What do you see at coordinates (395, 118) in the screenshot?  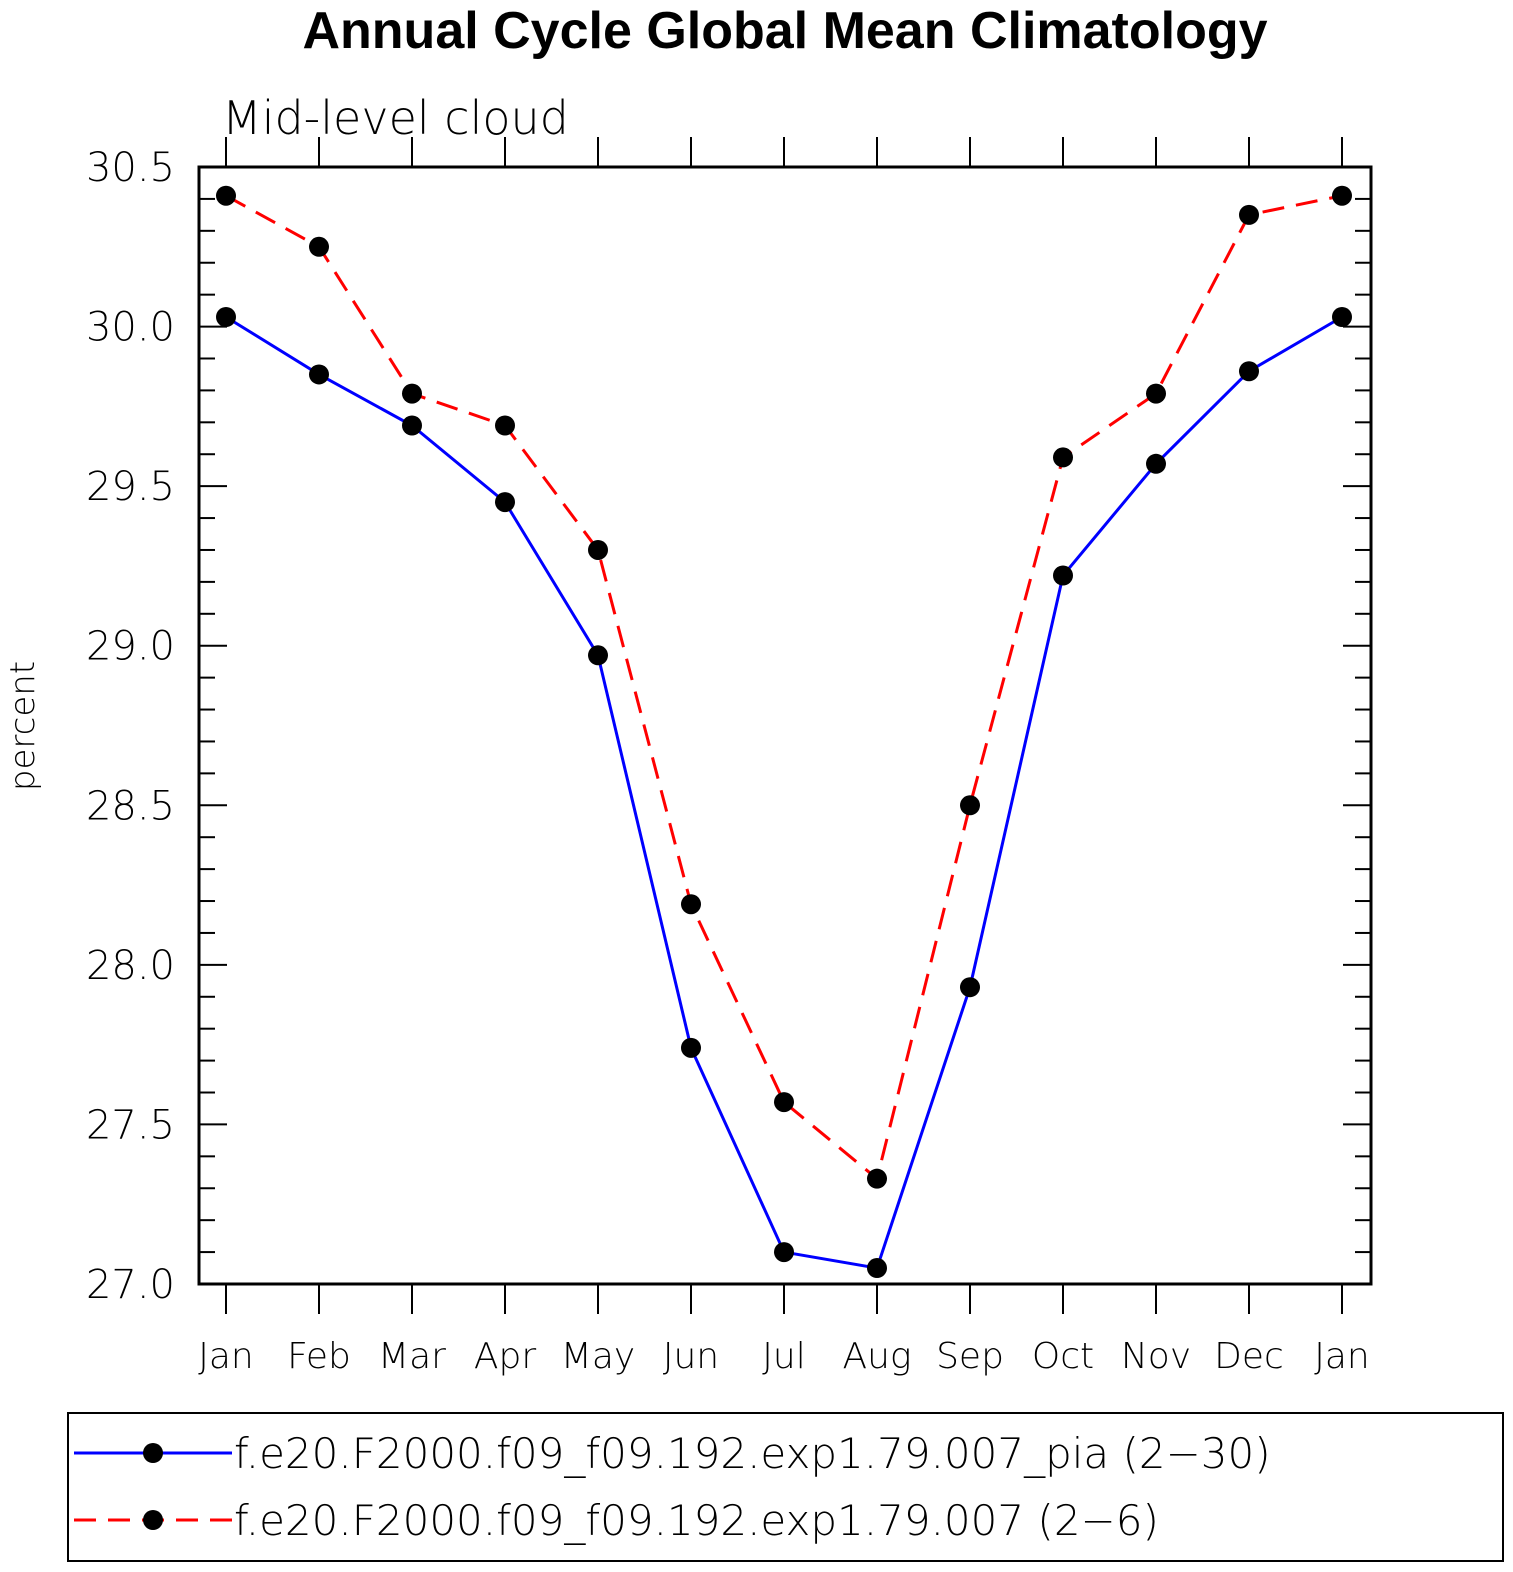 I see `chart-subtitle: Mid-level cloud` at bounding box center [395, 118].